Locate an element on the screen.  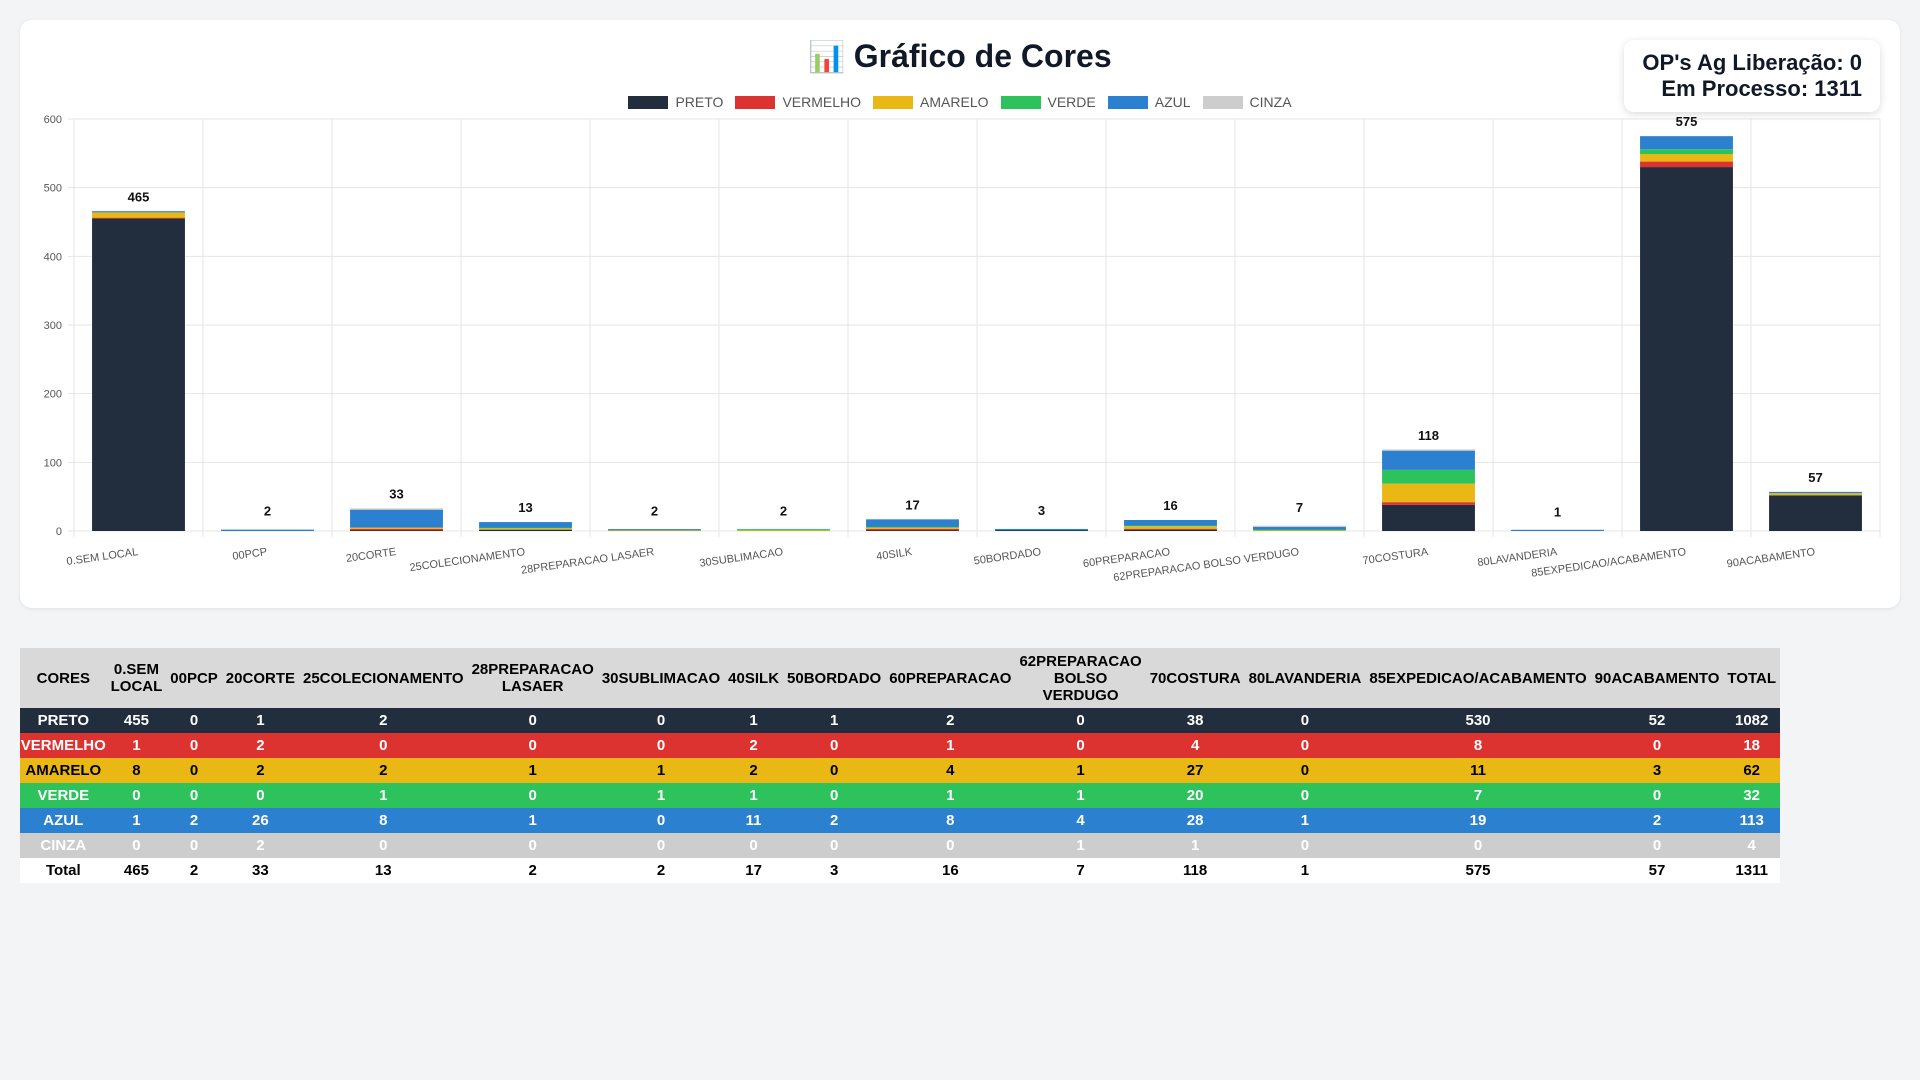
column-header-28preparacao-lasaer: 28PREPARACAO LASAER is located at coordinates (532, 678).